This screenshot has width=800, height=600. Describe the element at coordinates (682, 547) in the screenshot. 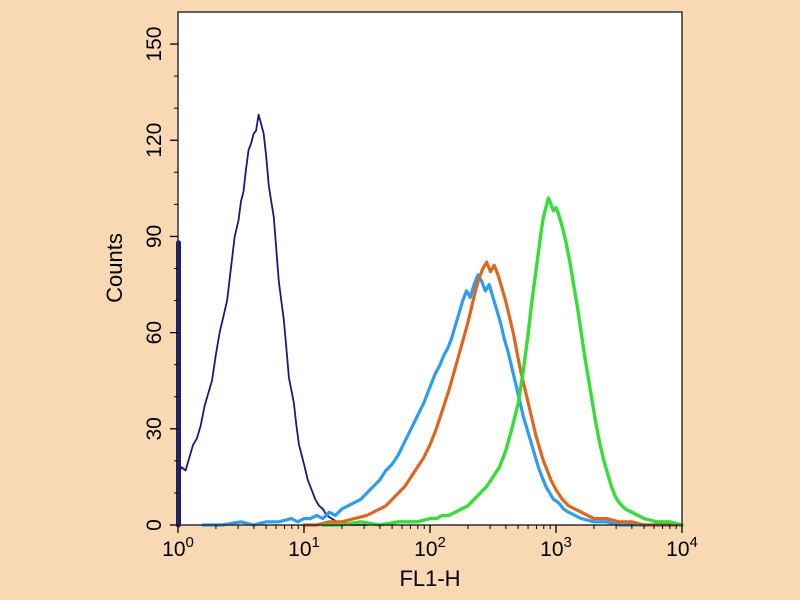

I see `x-tick-label: 10⁴` at that location.